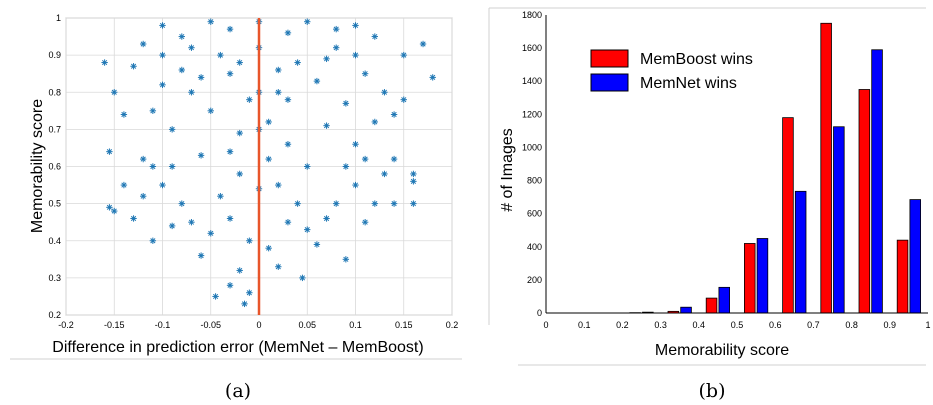 The image size is (933, 405). What do you see at coordinates (54, 129) in the screenshot?
I see `scatter-y-tick-label: 0.7` at bounding box center [54, 129].